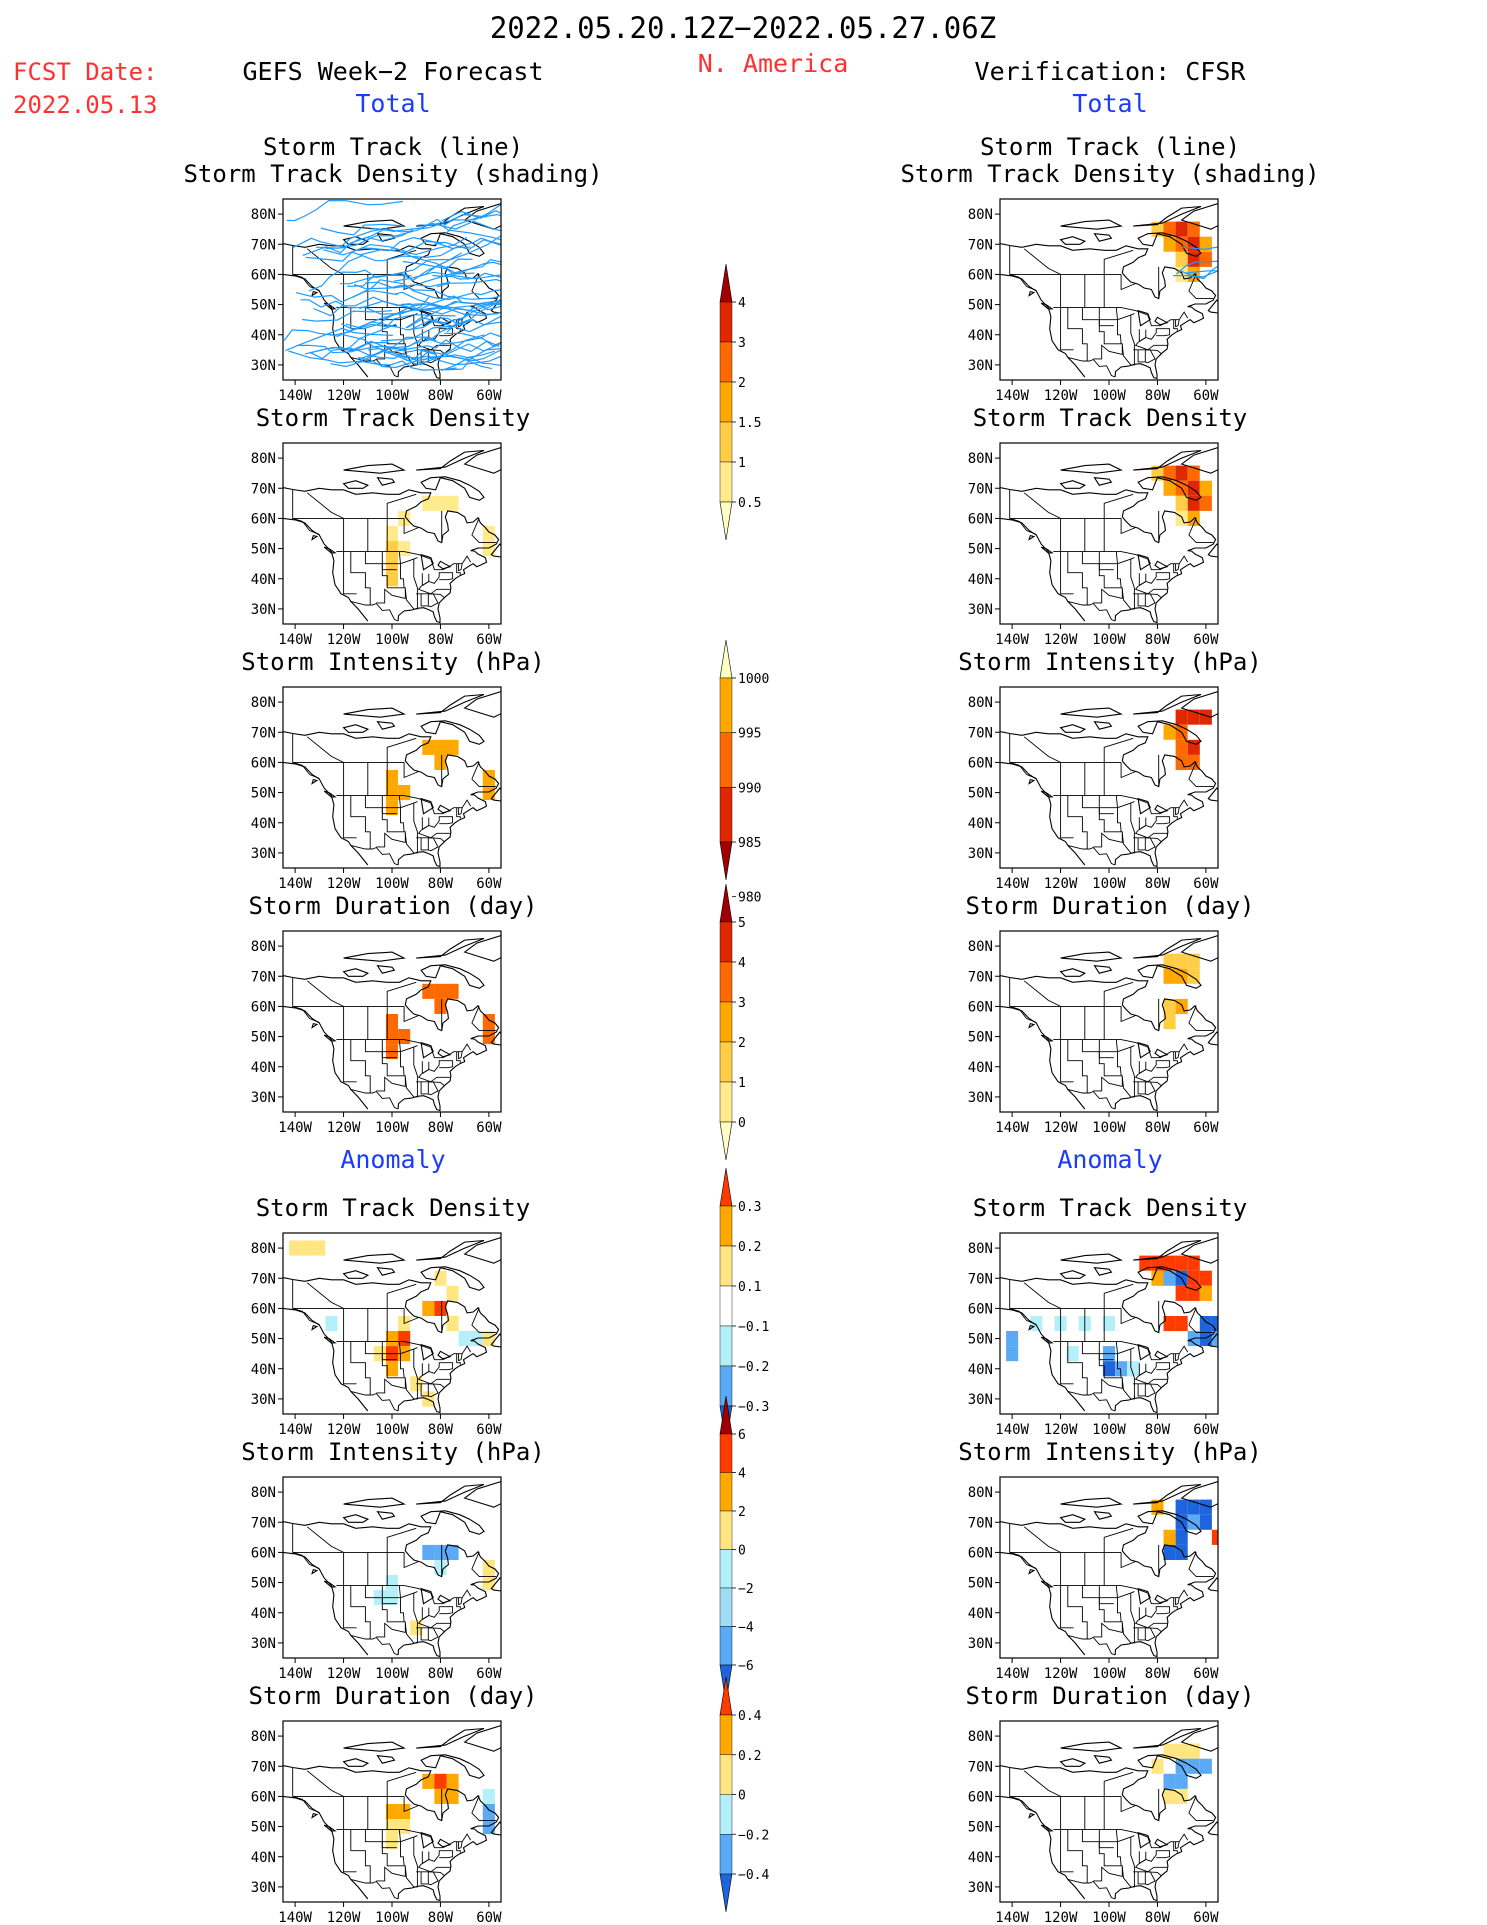 The height and width of the screenshot is (1925, 1487). I want to click on colorbar-label: 3, so click(742, 343).